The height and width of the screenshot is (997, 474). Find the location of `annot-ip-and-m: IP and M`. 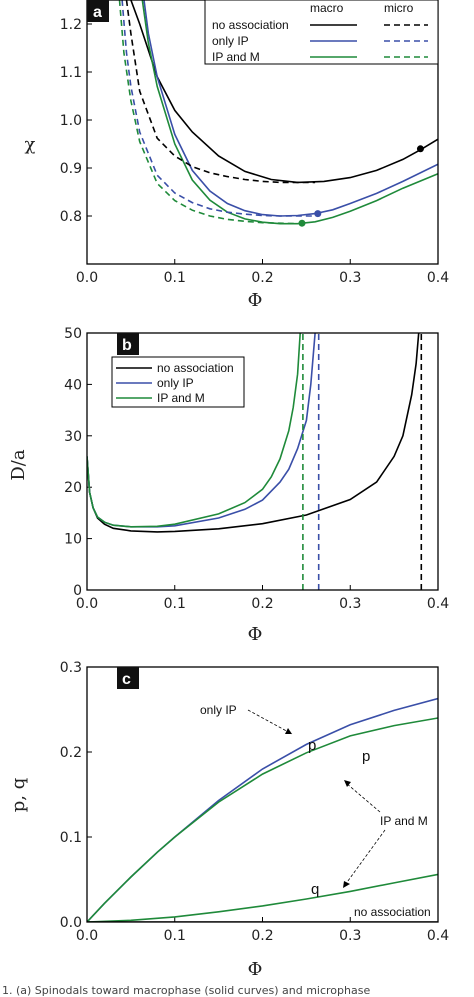

annot-ip-and-m: IP and M is located at coordinates (404, 821).